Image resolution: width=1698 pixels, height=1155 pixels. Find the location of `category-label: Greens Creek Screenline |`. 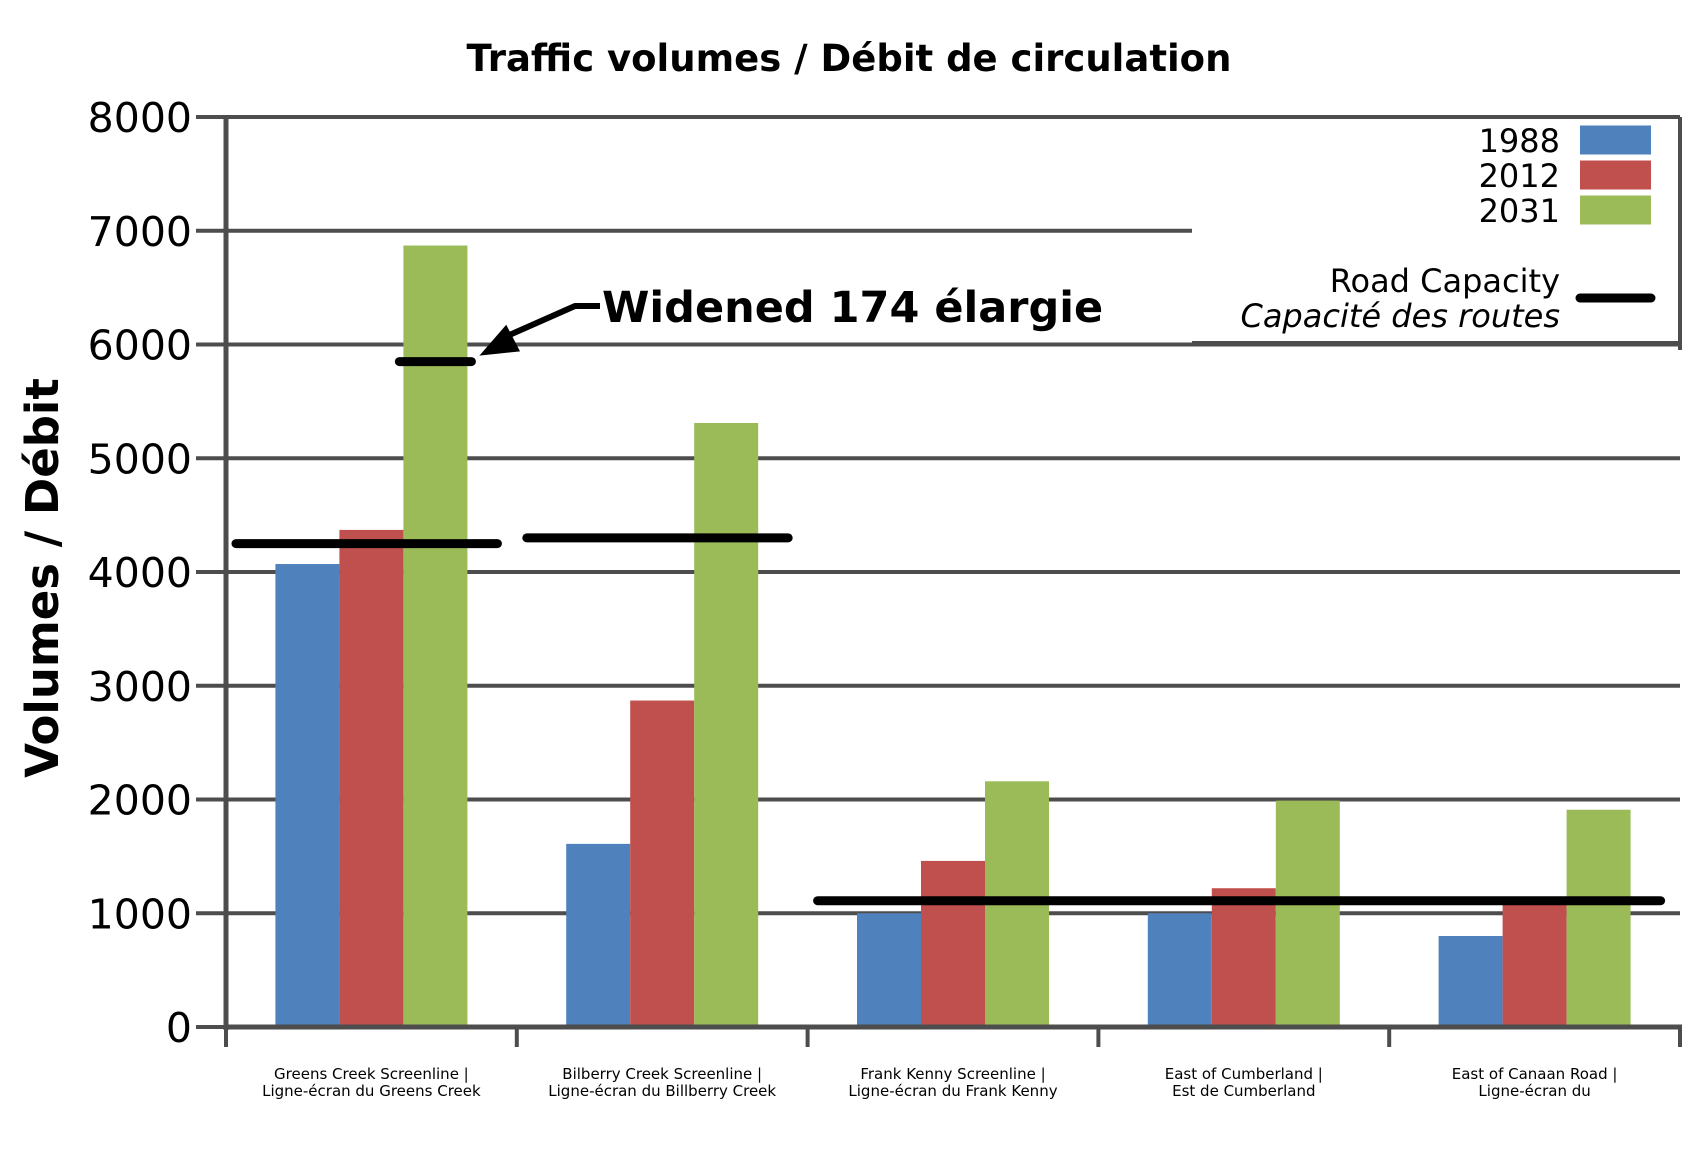

category-label: Greens Creek Screenline | is located at coordinates (371, 1074).